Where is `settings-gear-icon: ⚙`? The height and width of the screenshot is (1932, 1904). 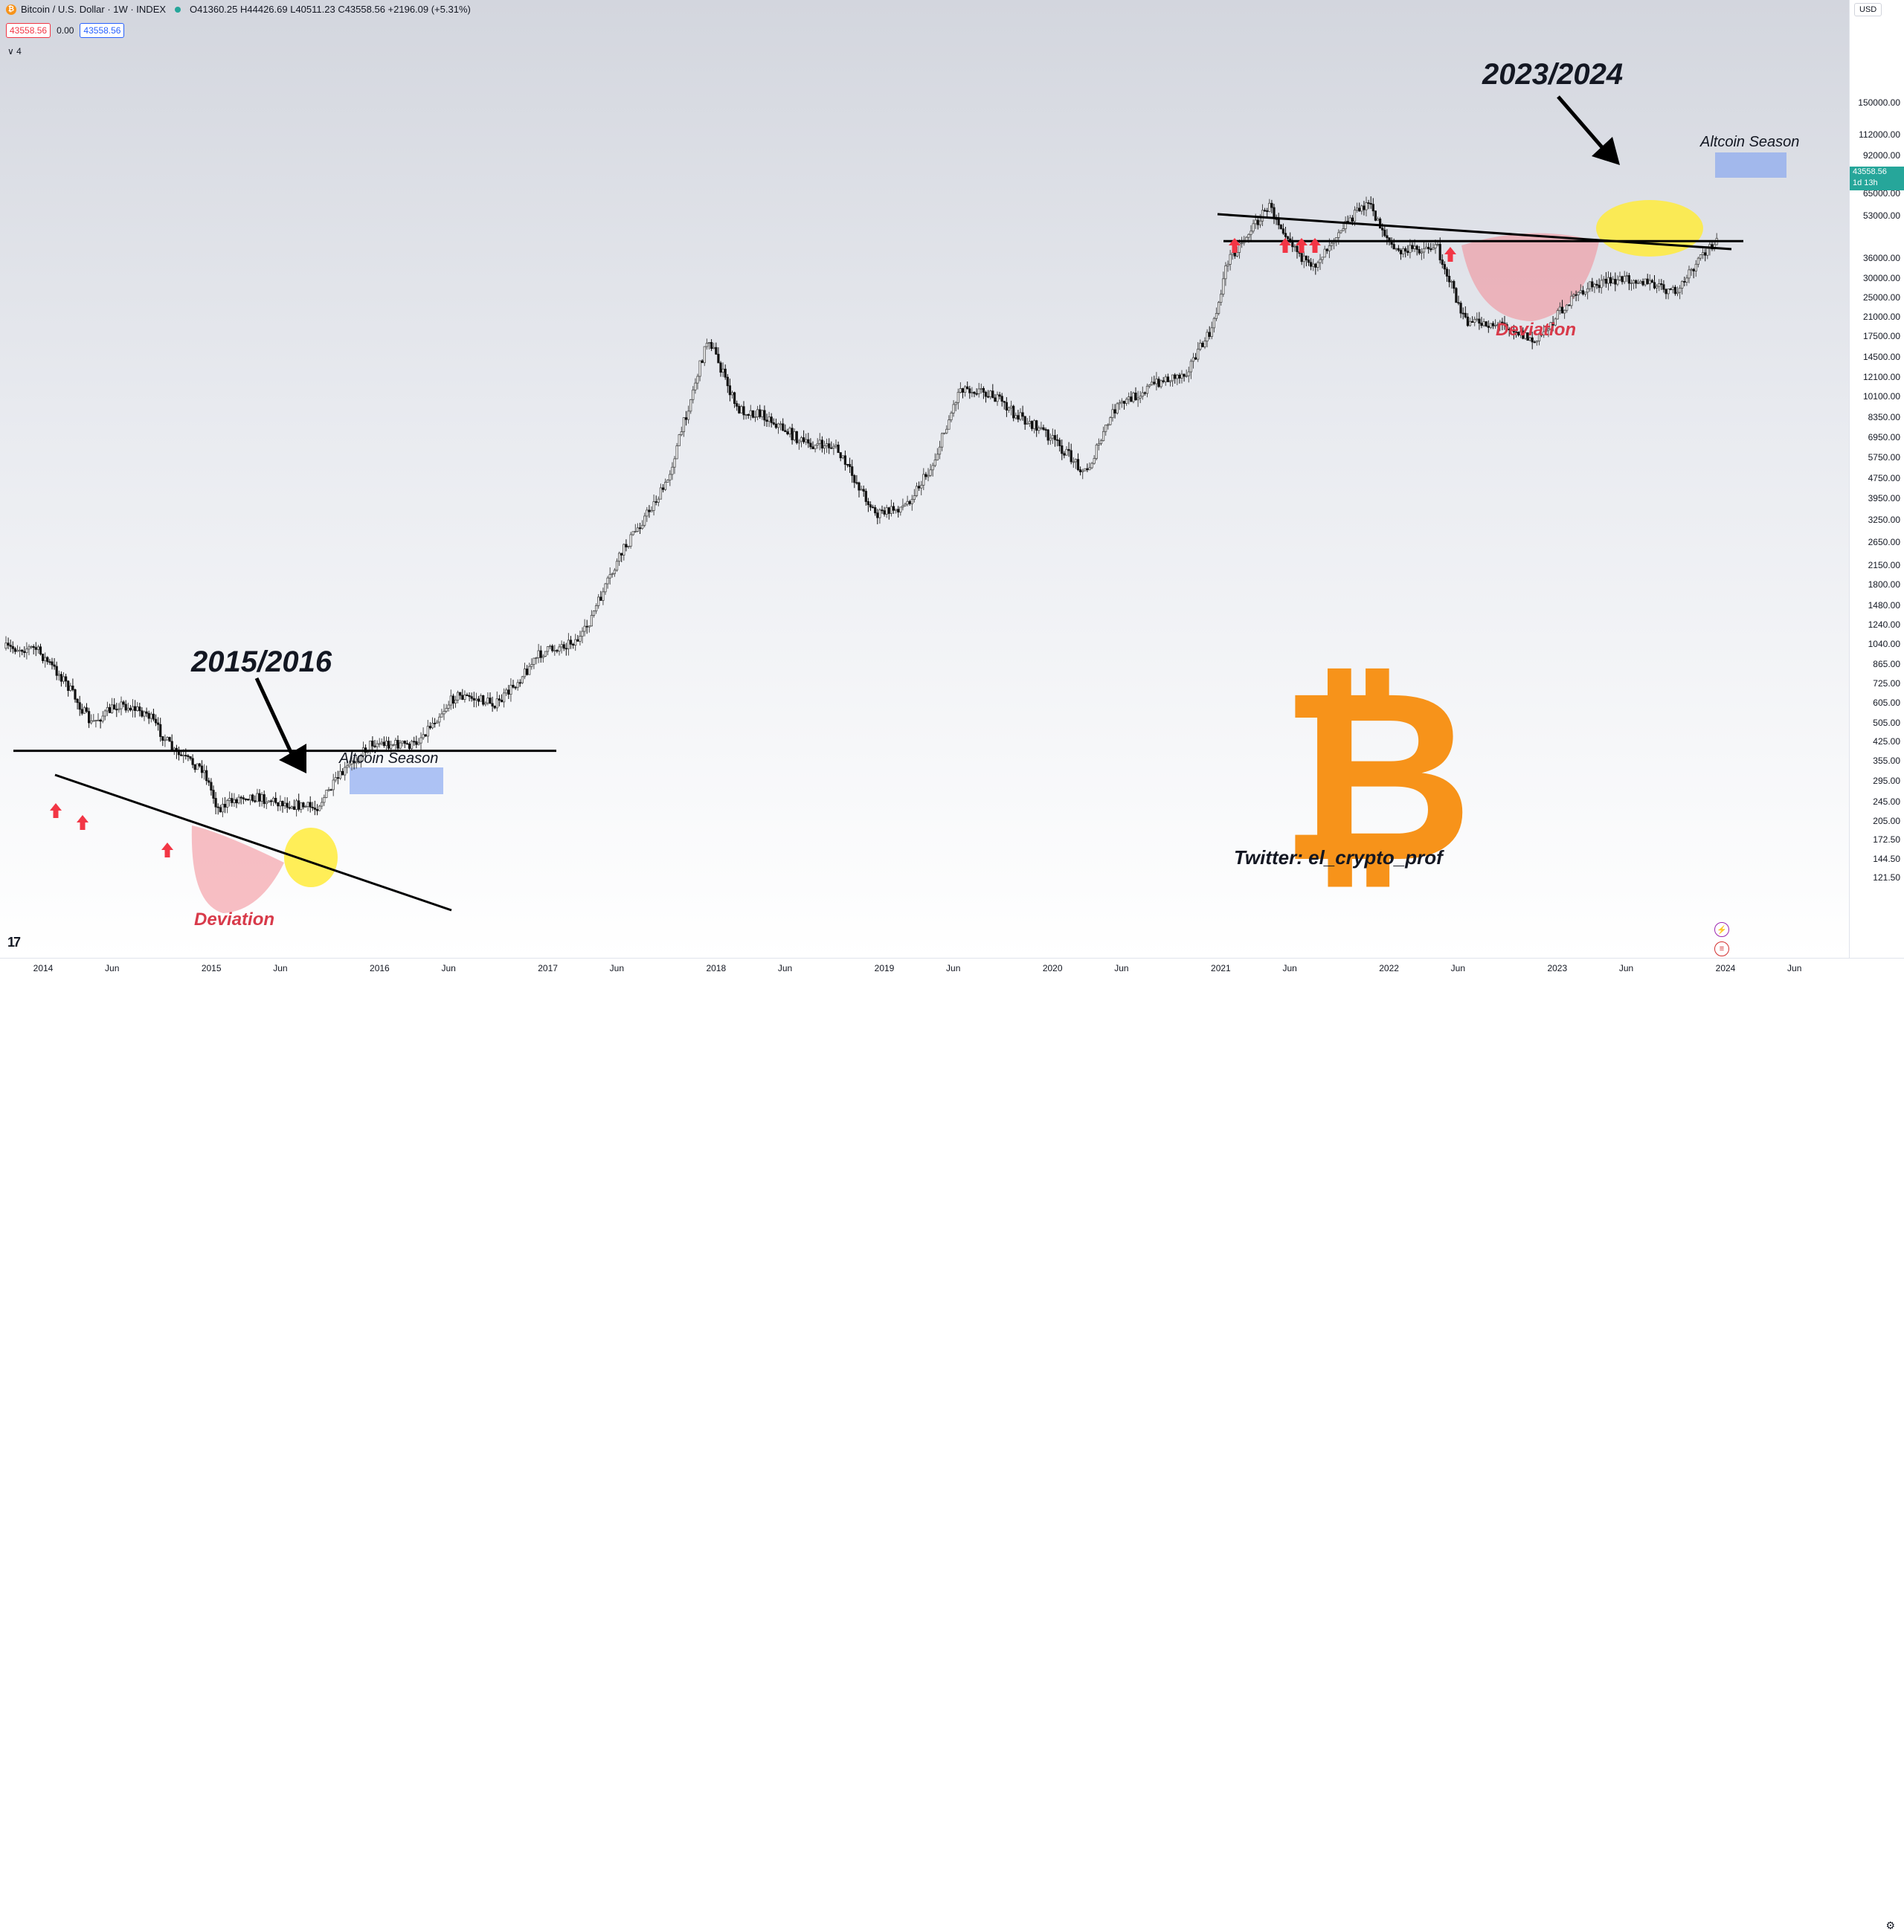
settings-gear-icon: ⚙ is located at coordinates (1890, 1925).